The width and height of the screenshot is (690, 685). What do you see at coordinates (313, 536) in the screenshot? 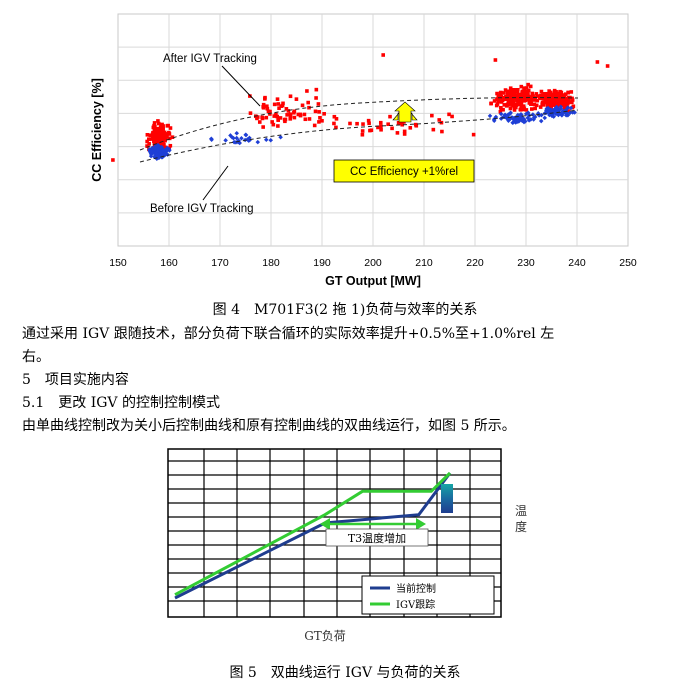
I see `current-control-line` at bounding box center [313, 536].